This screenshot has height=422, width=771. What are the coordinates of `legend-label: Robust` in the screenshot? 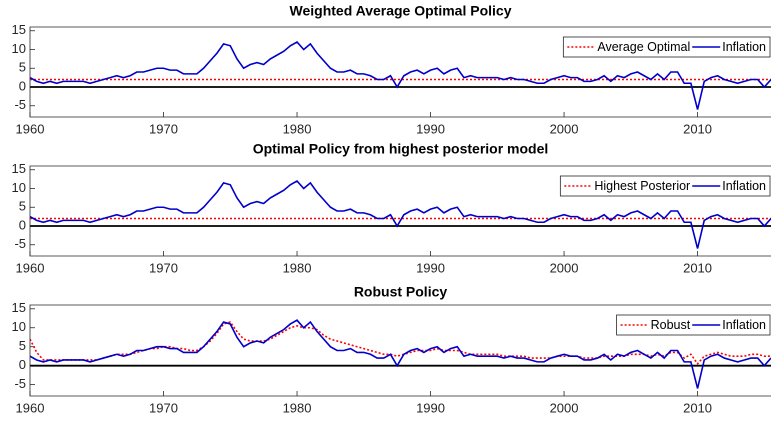 It's located at (671, 325).